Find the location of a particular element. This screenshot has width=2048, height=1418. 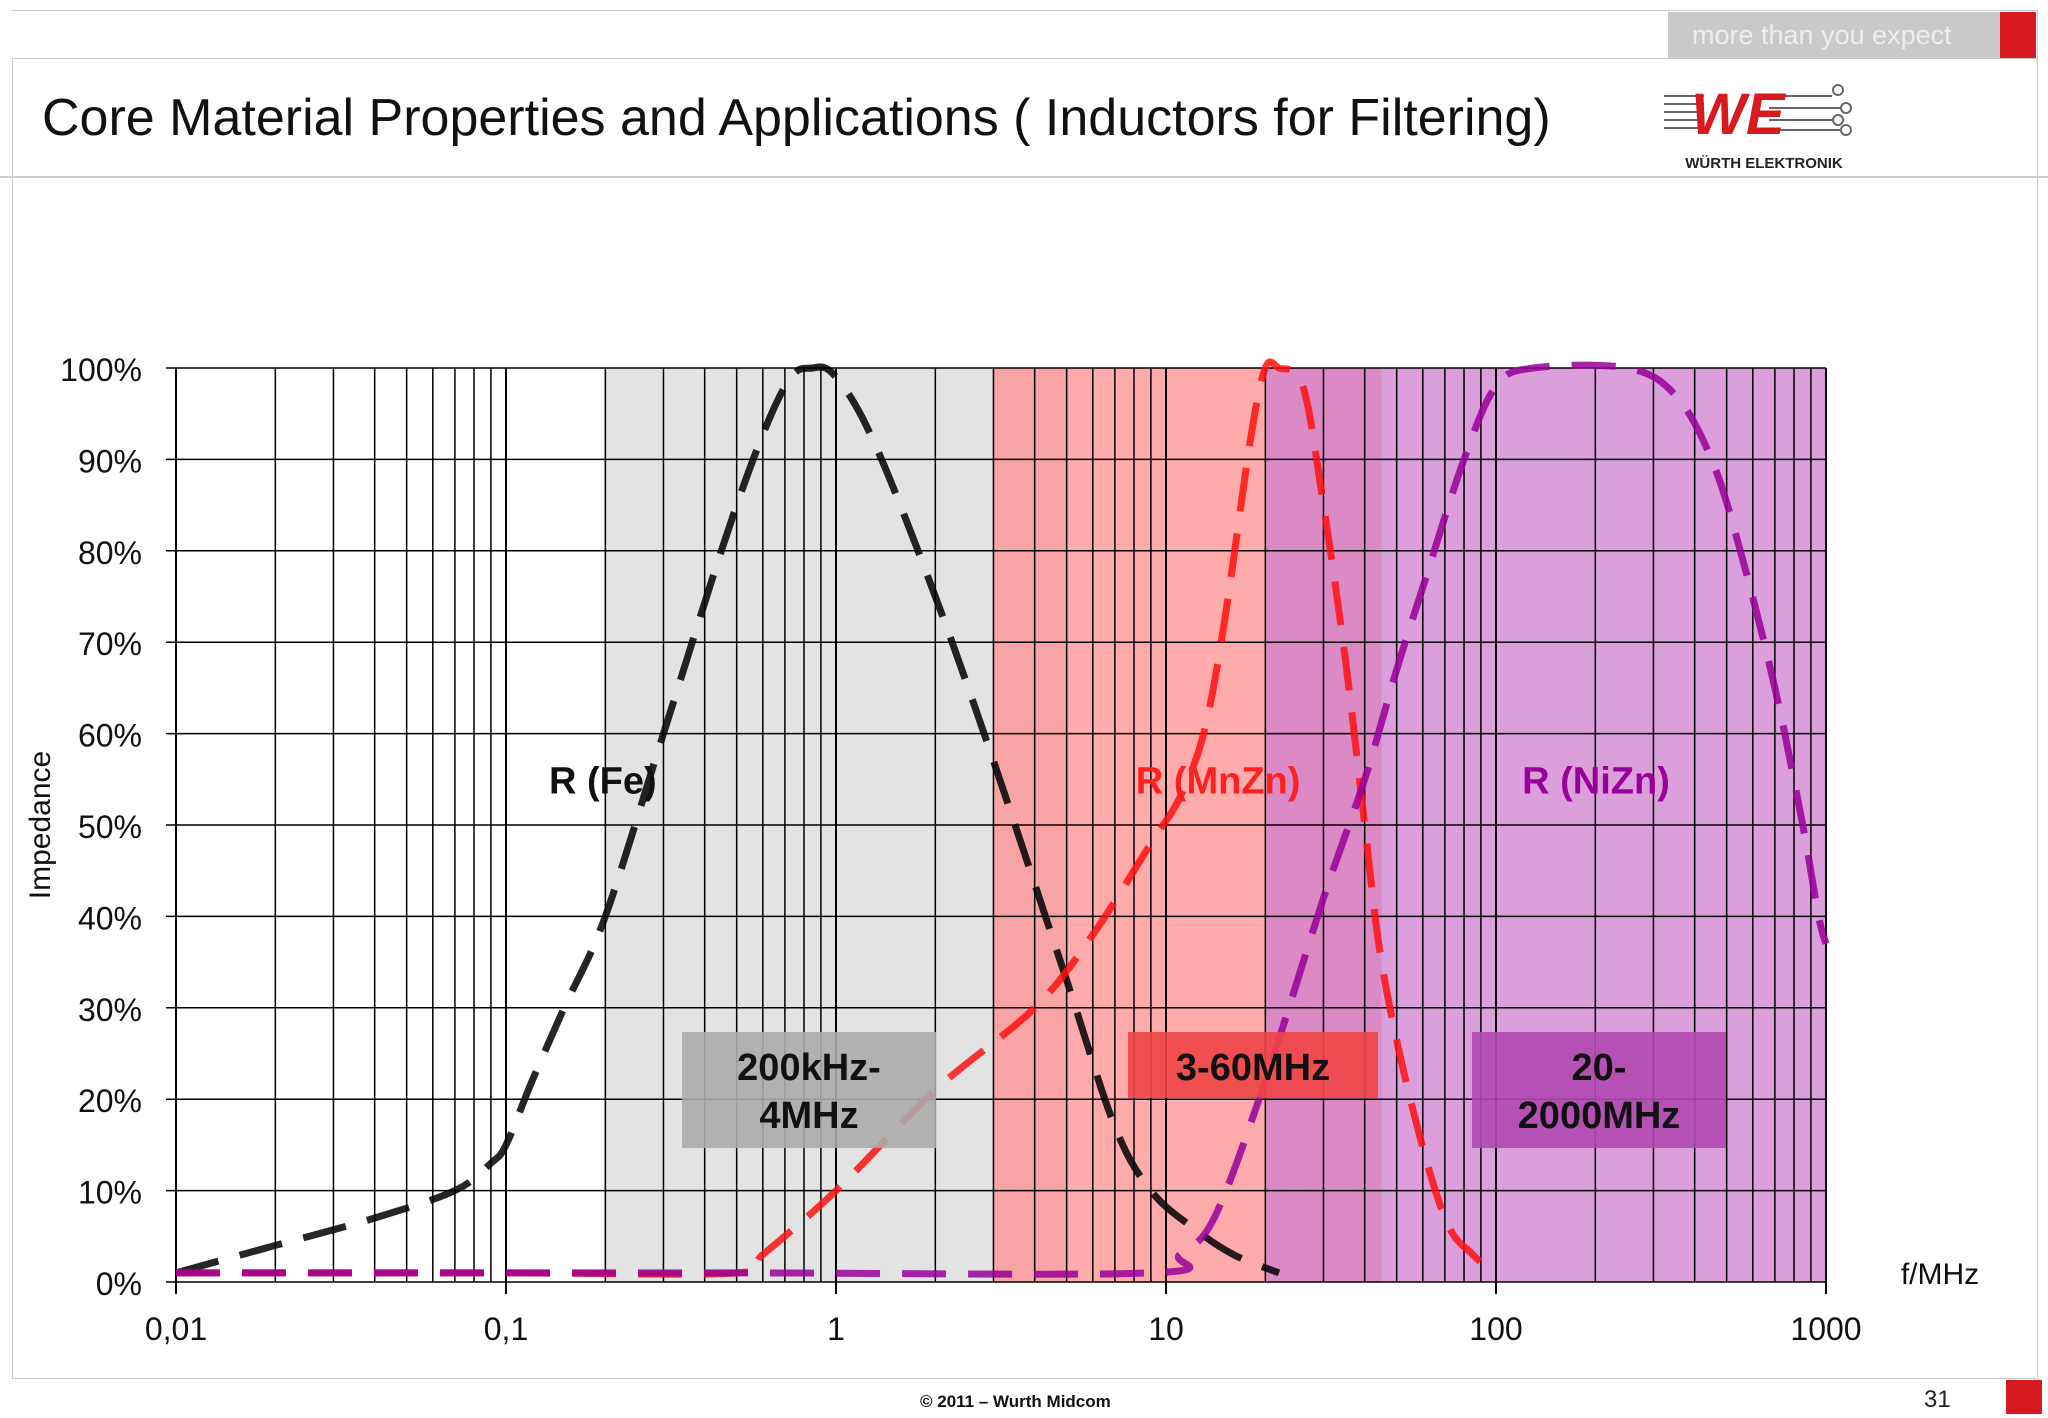

y-tick-label: 0% is located at coordinates (119, 1284).